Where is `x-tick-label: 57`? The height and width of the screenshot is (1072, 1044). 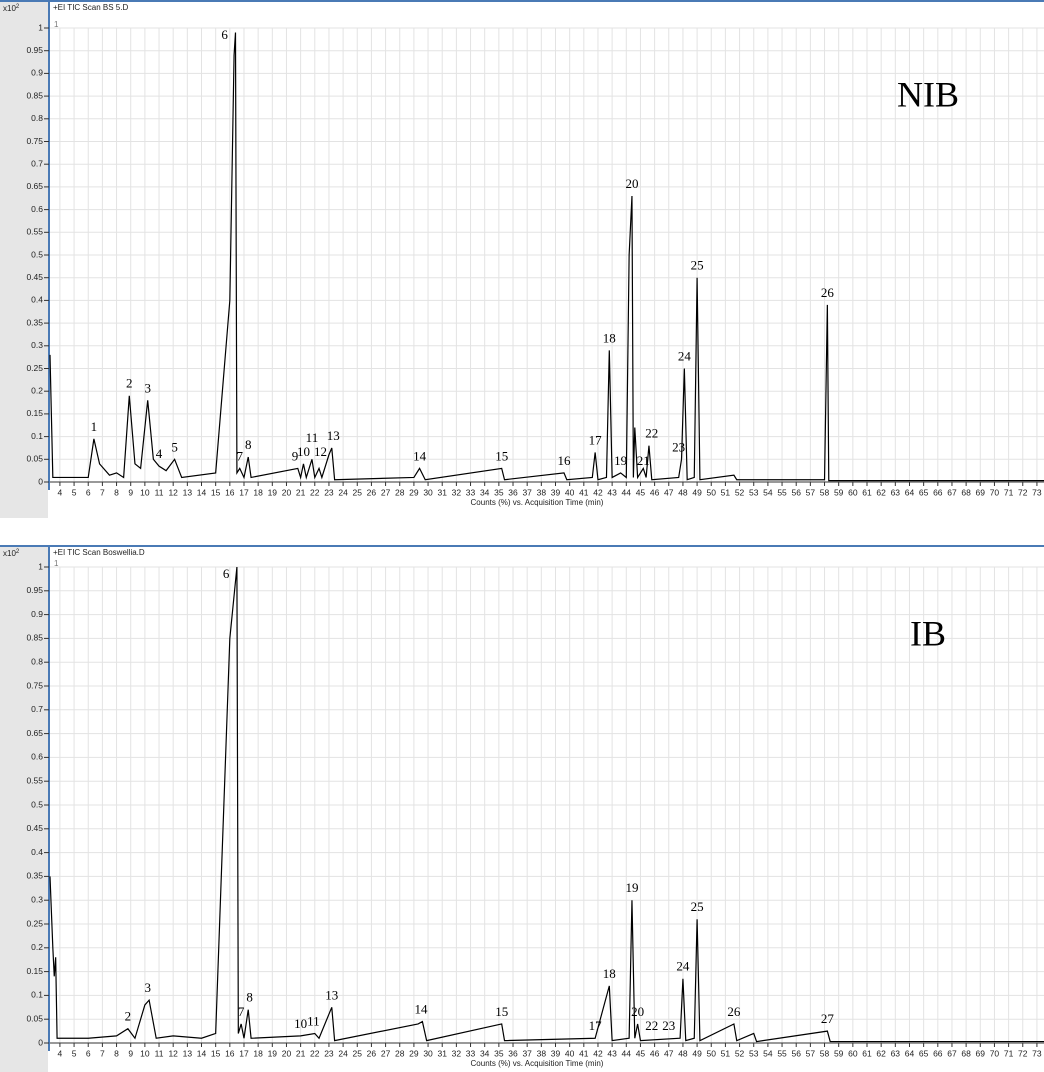
x-tick-label: 57 is located at coordinates (811, 492).